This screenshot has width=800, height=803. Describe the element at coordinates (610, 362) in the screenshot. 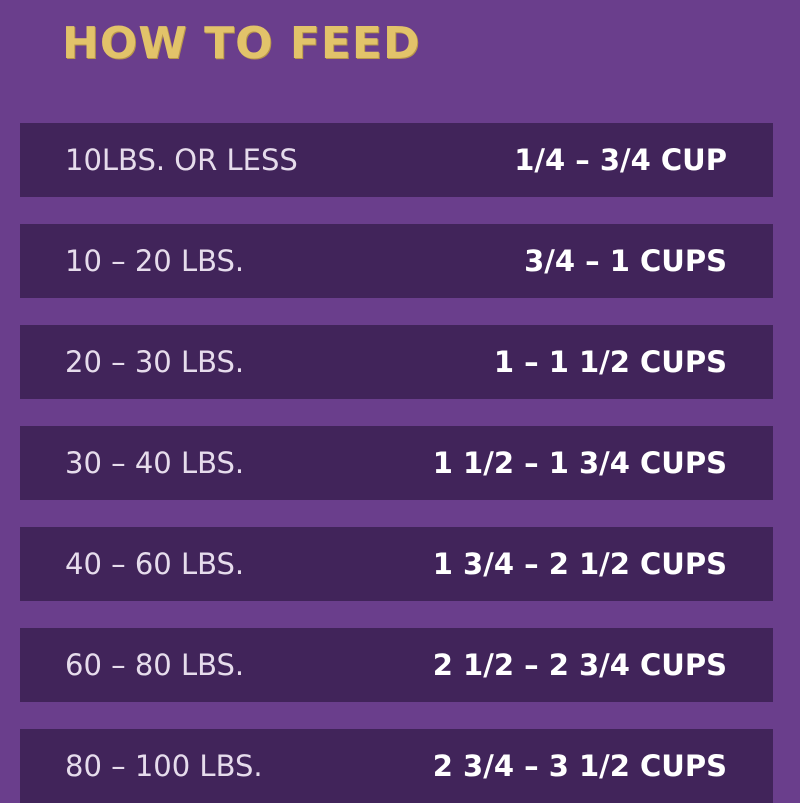

I see `feeding-amount: 1 – 1 1/2 CUPS` at that location.